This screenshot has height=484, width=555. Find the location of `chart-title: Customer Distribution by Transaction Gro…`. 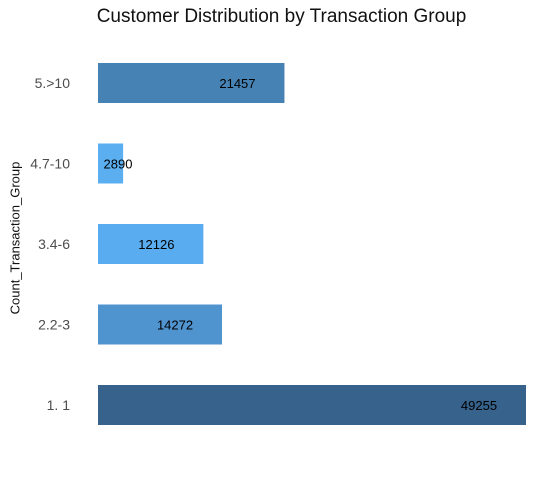

chart-title: Customer Distribution by Transaction Gro… is located at coordinates (281, 16).